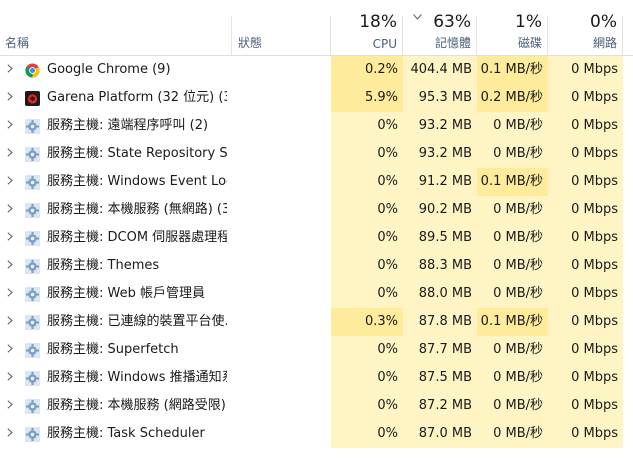 This screenshot has width=633, height=466. What do you see at coordinates (440, 434) in the screenshot?
I see `memory-value: 87.0 MB` at bounding box center [440, 434].